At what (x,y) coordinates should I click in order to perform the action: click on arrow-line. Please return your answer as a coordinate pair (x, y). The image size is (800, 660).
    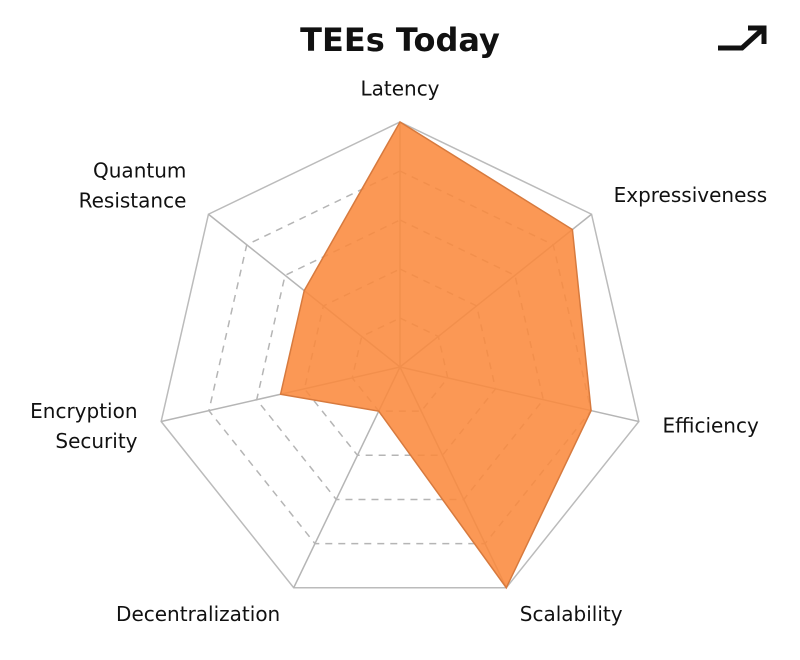
    Looking at the image, I should click on (742, 38).